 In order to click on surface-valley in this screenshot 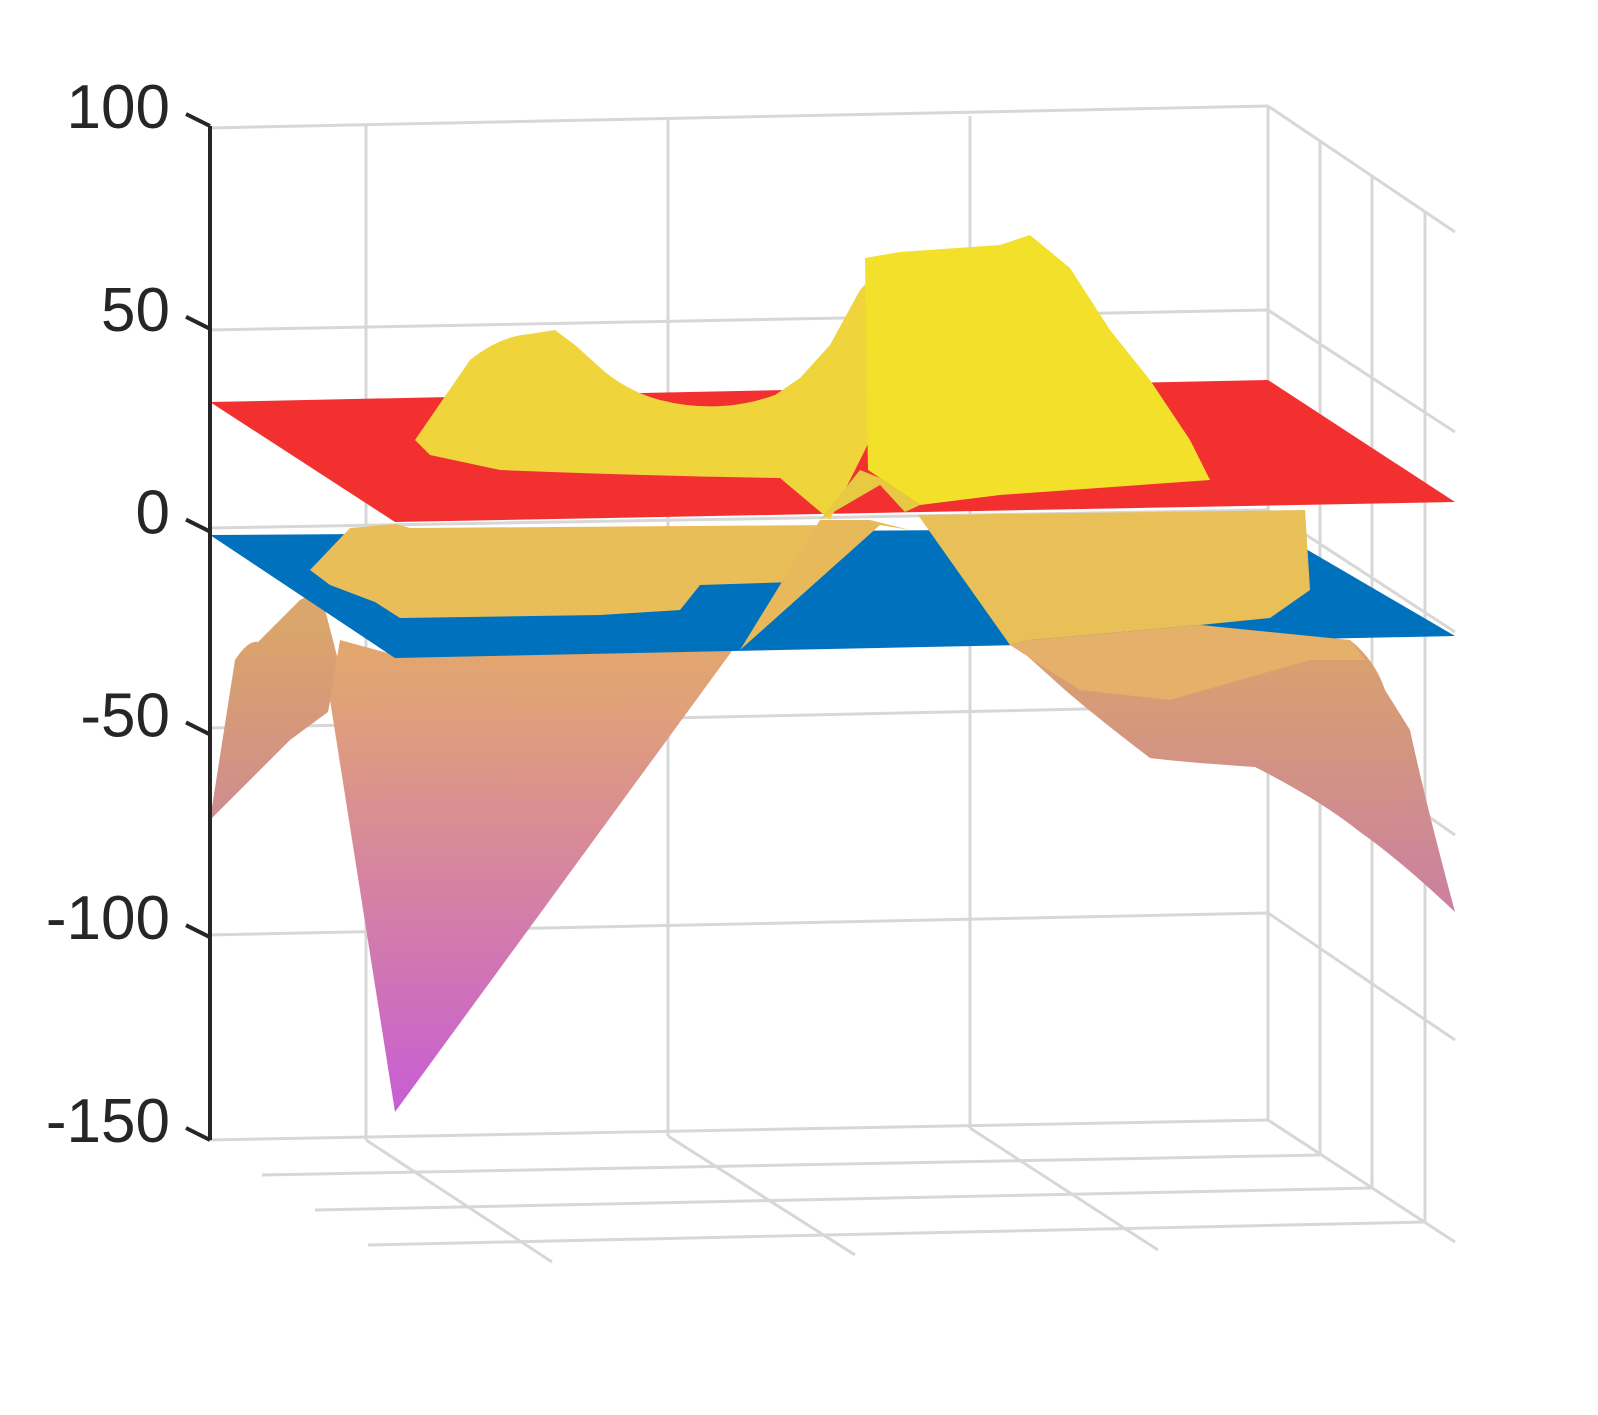, I will do `click(567, 876)`.